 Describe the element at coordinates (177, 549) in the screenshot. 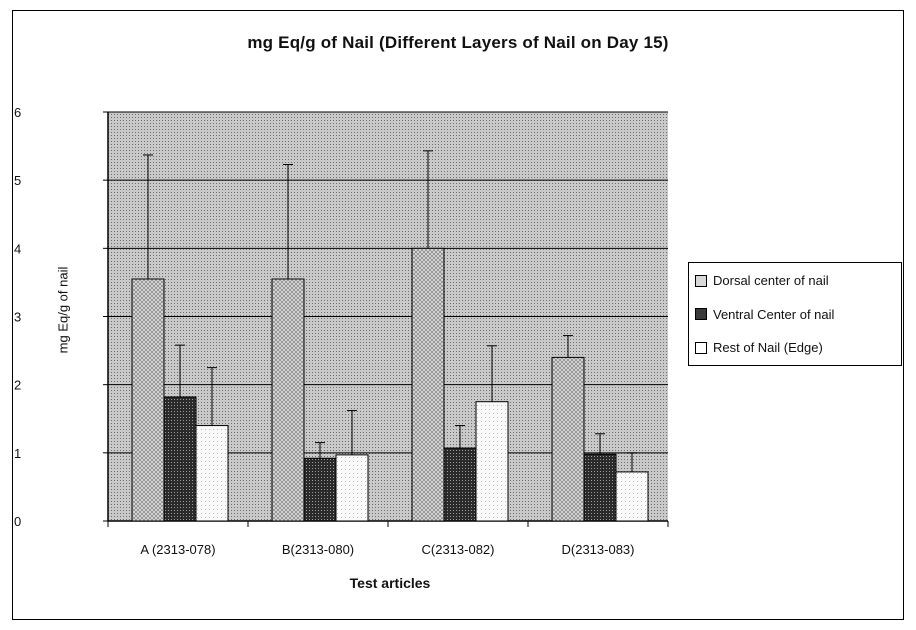

I see `x-tick-label-0: A (2313-078)` at that location.